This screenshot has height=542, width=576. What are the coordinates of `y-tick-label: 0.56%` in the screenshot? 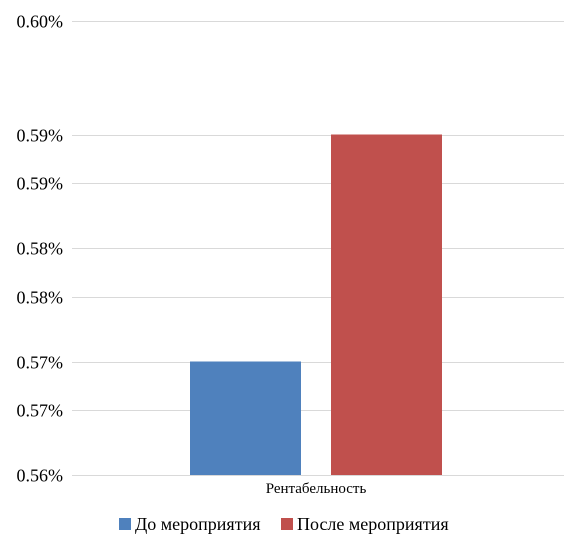 It's located at (40, 476).